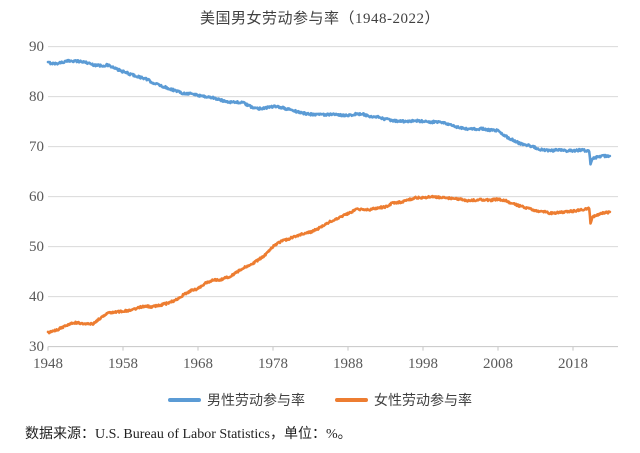  I want to click on x-axis-label: 1998, so click(423, 364).